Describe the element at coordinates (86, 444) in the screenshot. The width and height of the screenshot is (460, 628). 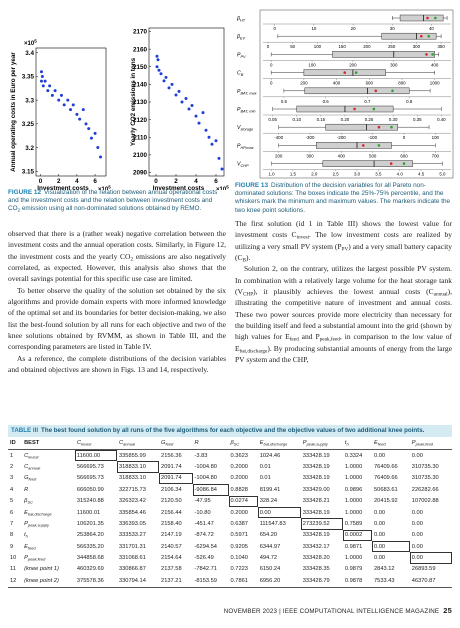
I see `subscript: invest` at that location.